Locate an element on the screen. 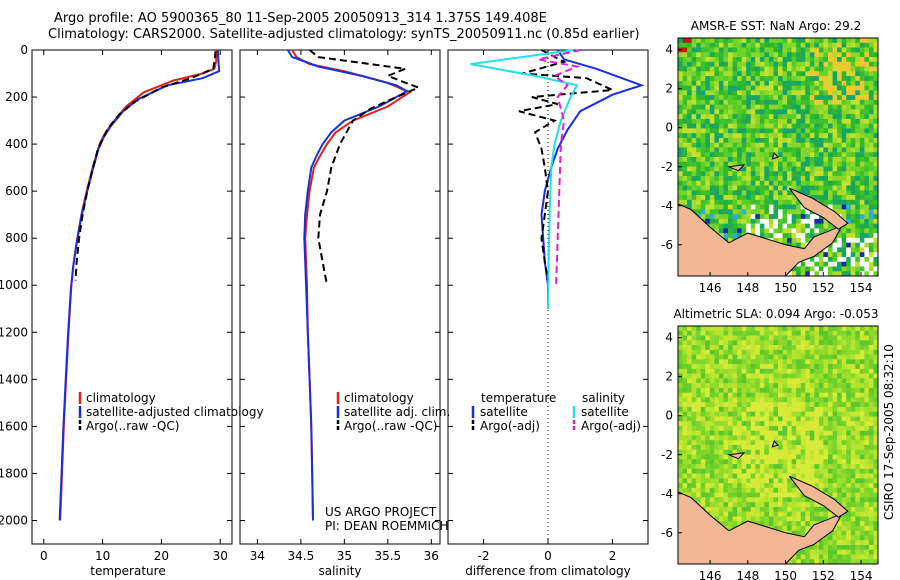  lon-tick-label: 146 is located at coordinates (710, 288).